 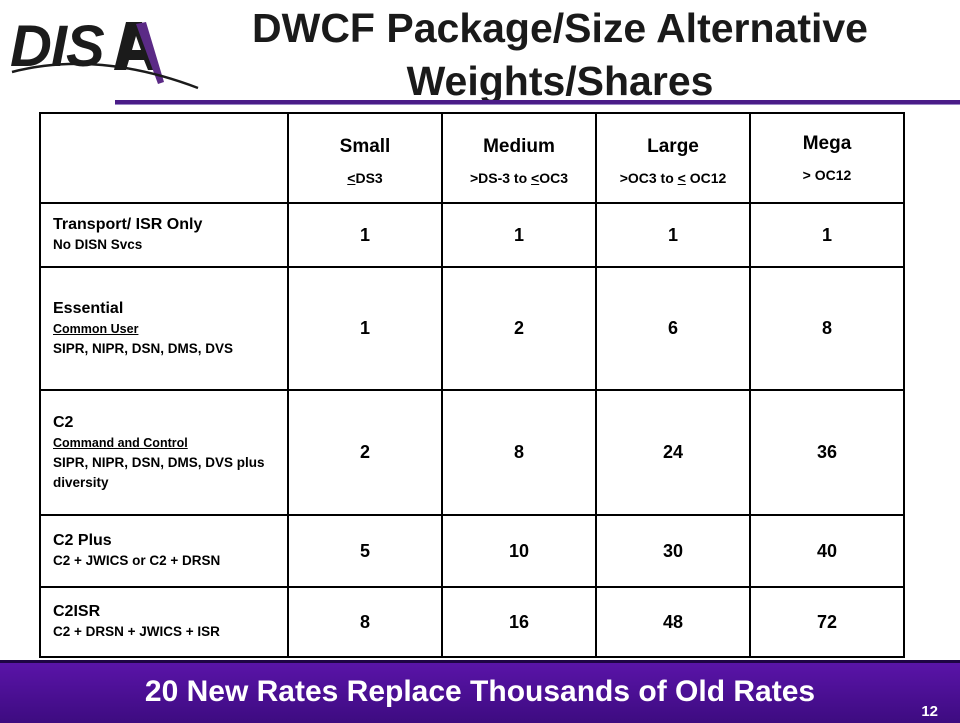 What do you see at coordinates (108, 52) in the screenshot?
I see `disa-logo: DIS` at bounding box center [108, 52].